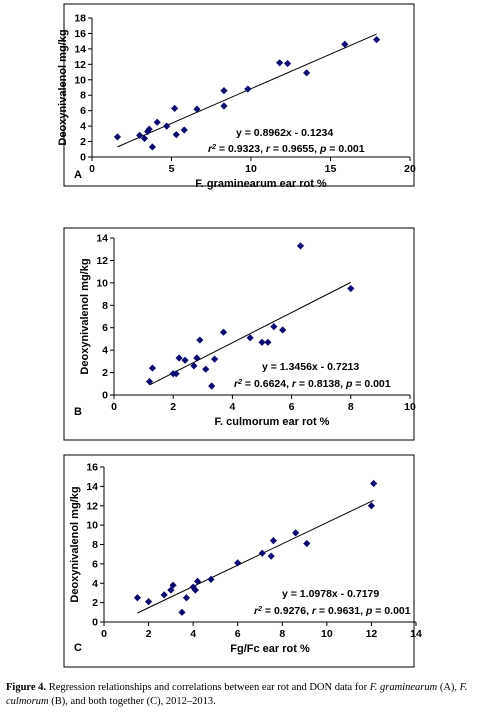  Describe the element at coordinates (232, 407) in the screenshot. I see `x-tick-label: 4` at that location.